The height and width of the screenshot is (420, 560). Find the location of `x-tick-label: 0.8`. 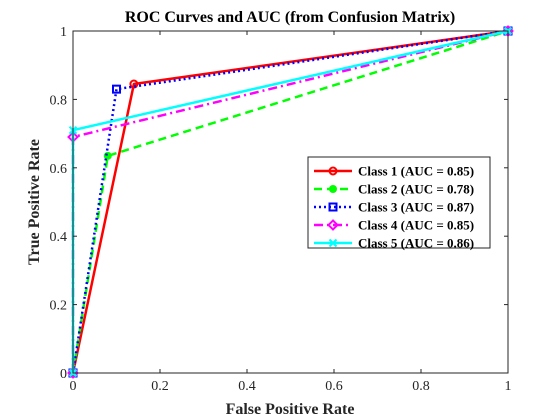

x-tick-label: 0.8 is located at coordinates (421, 386).